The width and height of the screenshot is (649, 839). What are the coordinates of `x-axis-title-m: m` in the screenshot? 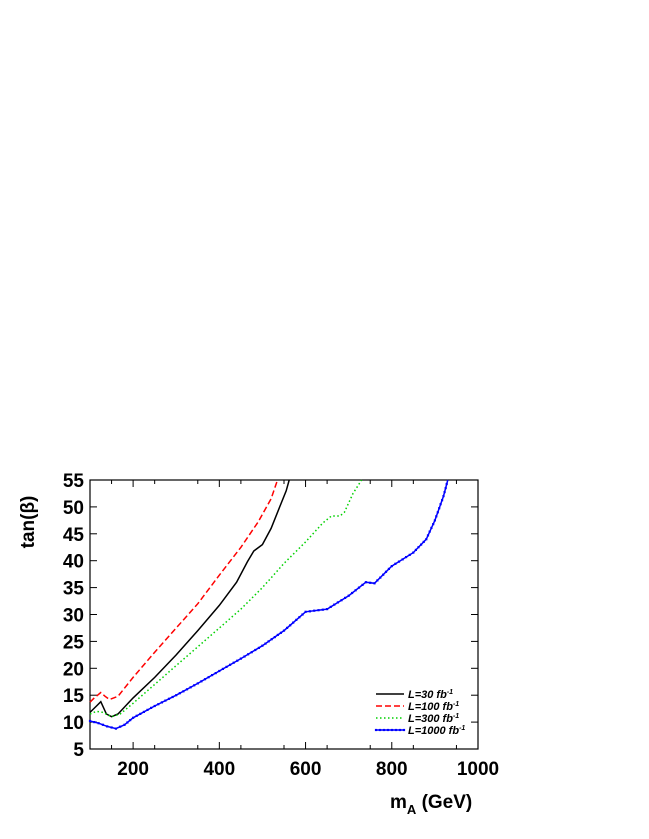 It's located at (398, 802).